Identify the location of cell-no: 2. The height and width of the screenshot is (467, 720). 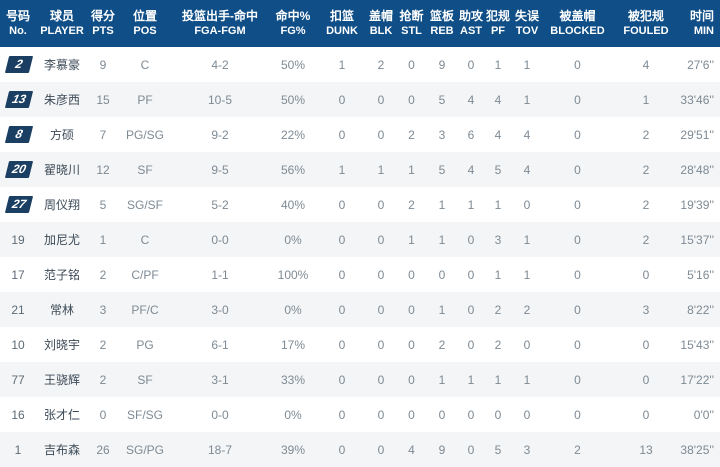
(18, 64).